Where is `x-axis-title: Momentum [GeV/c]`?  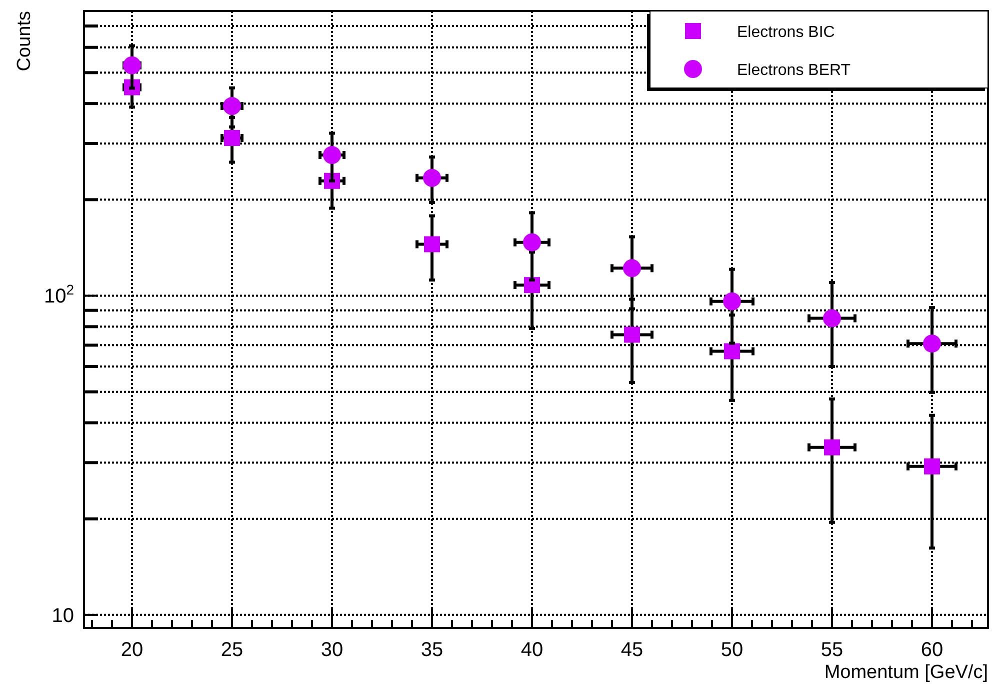
x-axis-title: Momentum [GeV/c] is located at coordinates (906, 672).